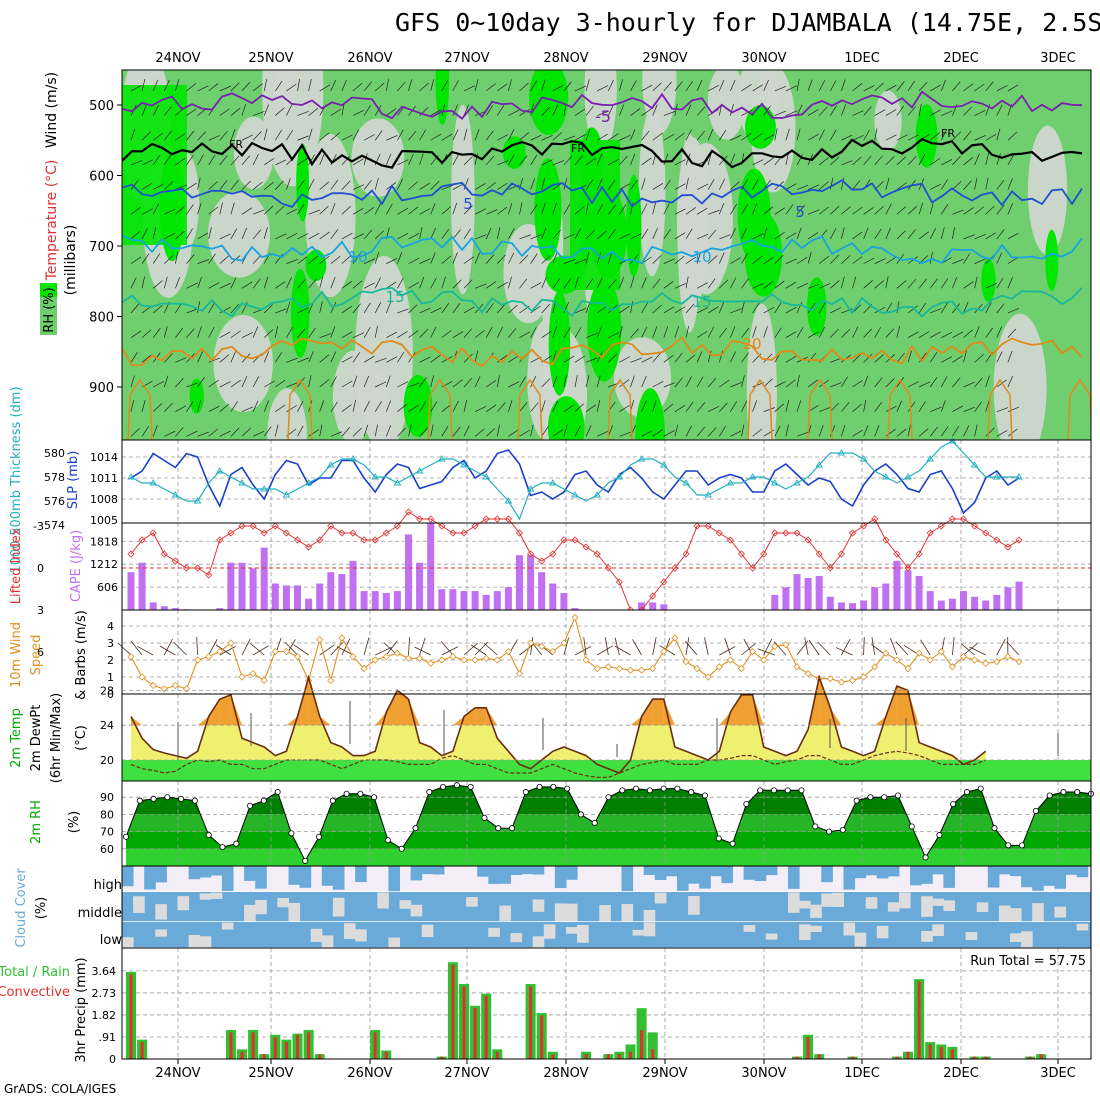 The width and height of the screenshot is (1100, 1100). What do you see at coordinates (608, 857) in the screenshot?
I see `rh-band` at bounding box center [608, 857].